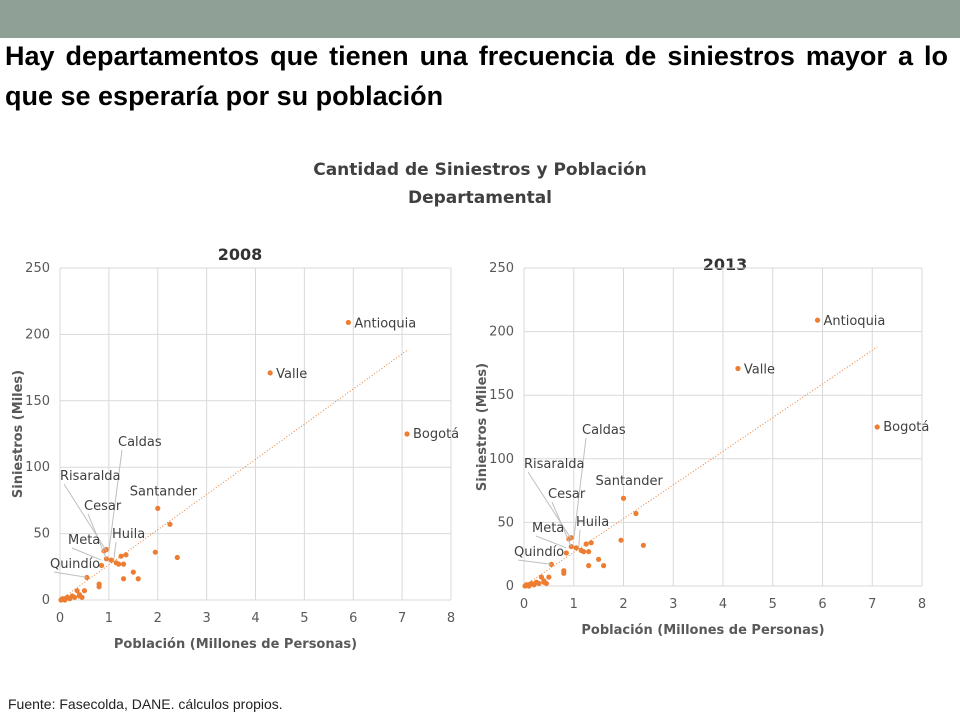 The height and width of the screenshot is (720, 960). I want to click on chart-title-line-2: Departamental, so click(480, 198).